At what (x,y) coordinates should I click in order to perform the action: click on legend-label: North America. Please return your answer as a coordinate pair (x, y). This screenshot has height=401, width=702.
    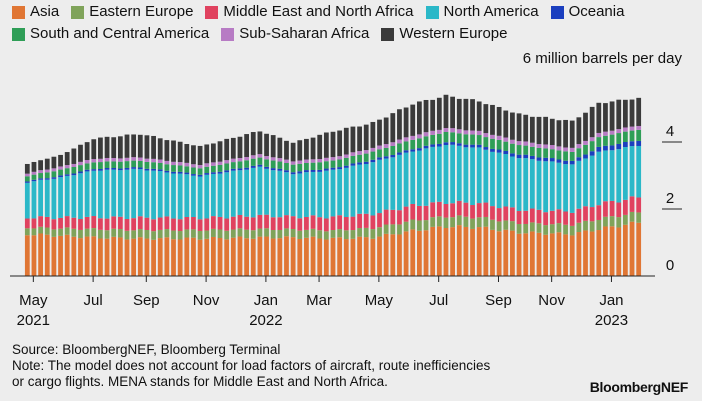
    Looking at the image, I should click on (491, 11).